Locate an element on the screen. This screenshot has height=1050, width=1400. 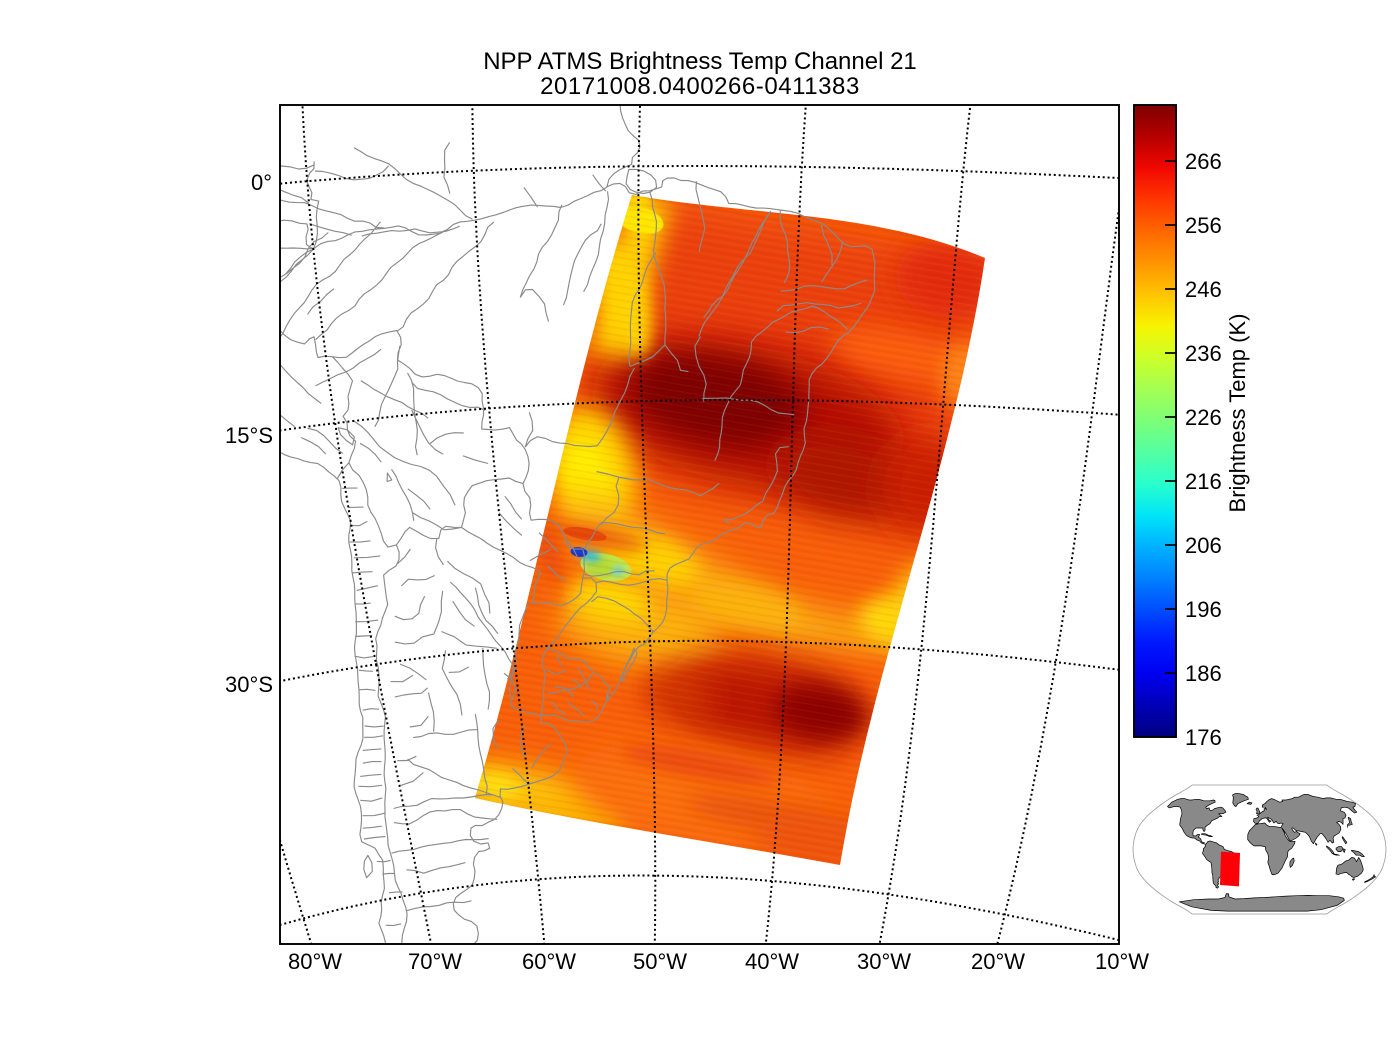
svg-text: 40°W is located at coordinates (772, 961).